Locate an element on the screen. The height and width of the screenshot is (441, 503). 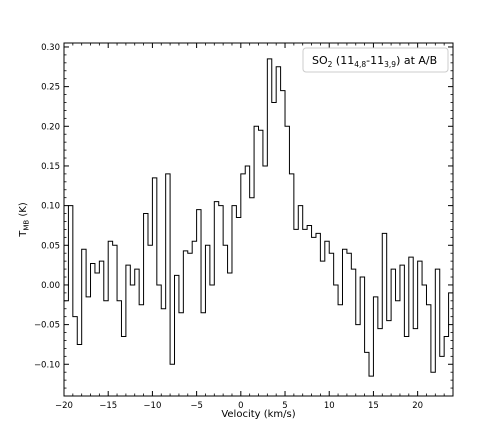
legend-box is located at coordinates (375, 60).